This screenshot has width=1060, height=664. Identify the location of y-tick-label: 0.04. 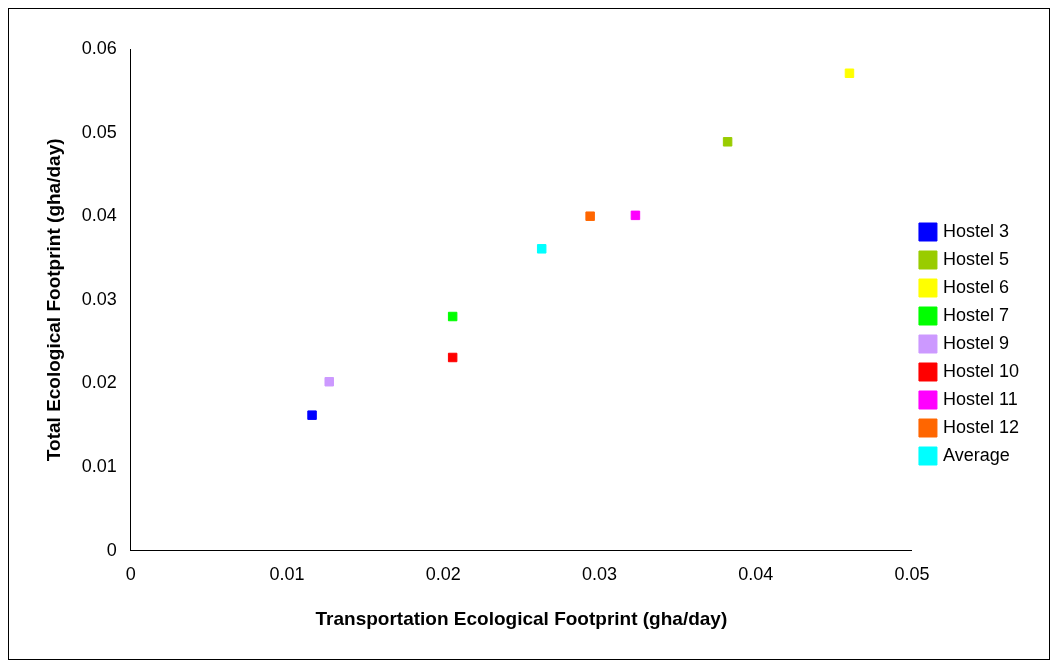
(99, 215).